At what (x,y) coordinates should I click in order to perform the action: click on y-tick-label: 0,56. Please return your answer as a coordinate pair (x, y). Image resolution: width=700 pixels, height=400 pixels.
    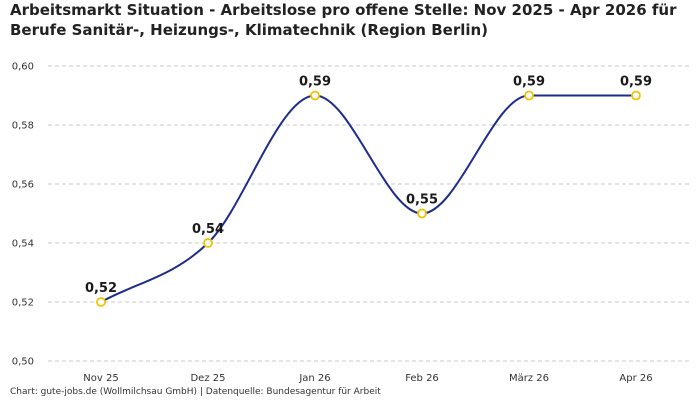
    Looking at the image, I should click on (23, 185).